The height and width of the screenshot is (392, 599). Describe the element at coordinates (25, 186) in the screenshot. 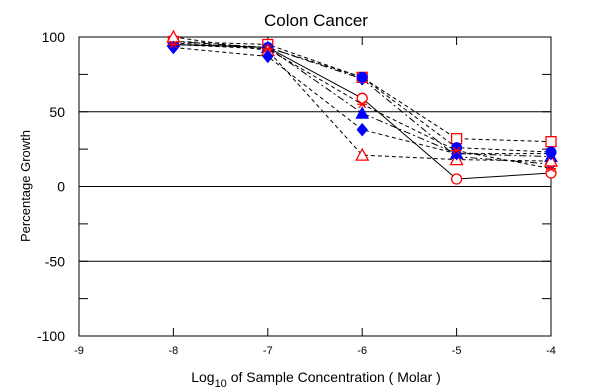

I see `y-axis-label: Percentage Growth` at that location.